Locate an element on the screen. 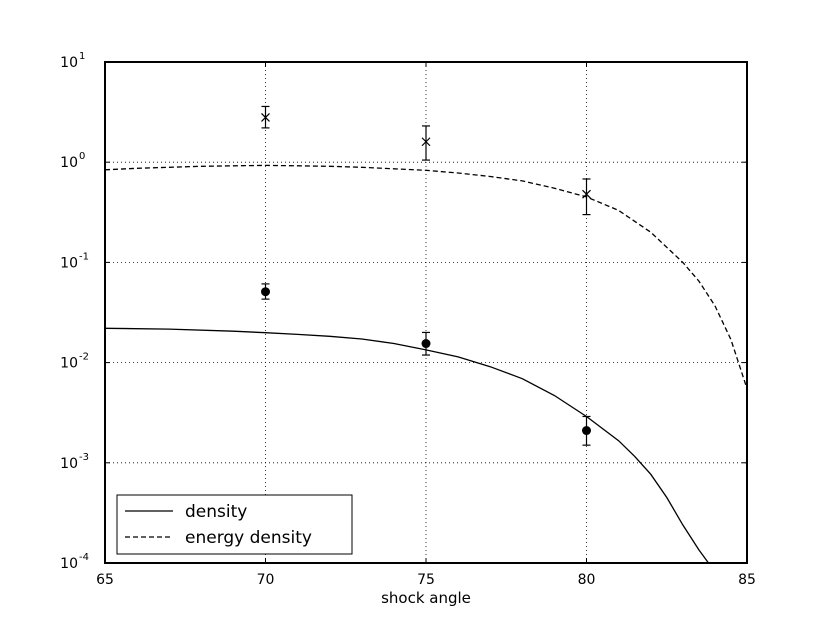 Image resolution: width=830 pixels, height=626 pixels. x-tick-label: 70 is located at coordinates (266, 580).